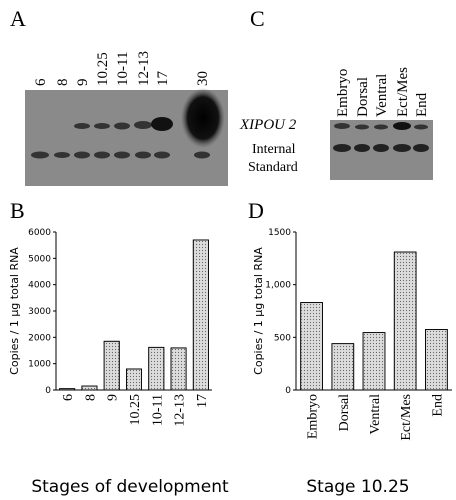  Describe the element at coordinates (278, 286) in the screenshot. I see `y-tick-label: 1,000` at that location.